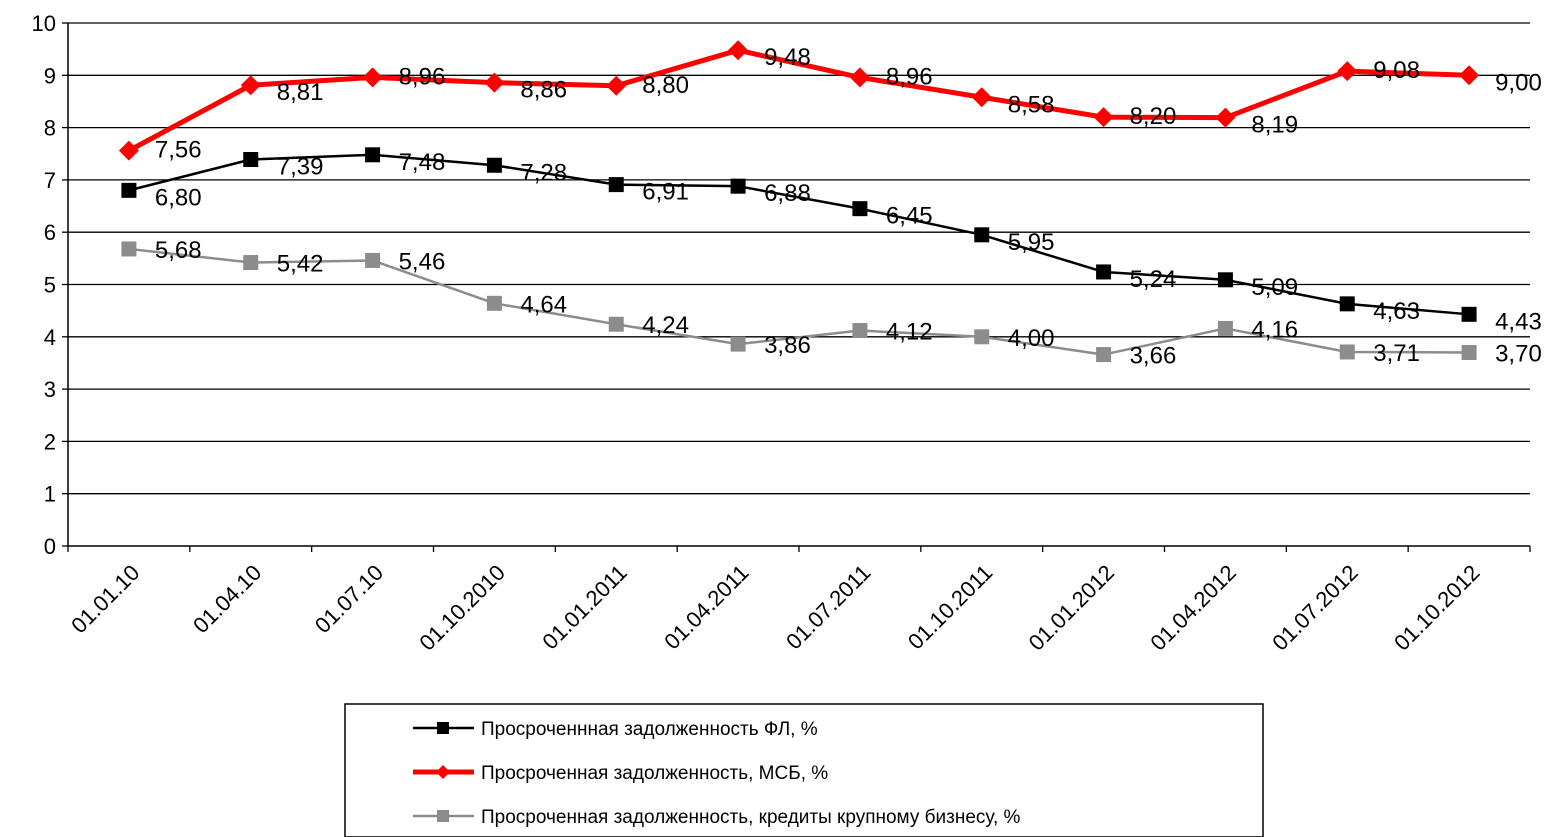 The height and width of the screenshot is (837, 1558). Describe the element at coordinates (787, 193) in the screenshot. I see `data-label: 6,88` at that location.